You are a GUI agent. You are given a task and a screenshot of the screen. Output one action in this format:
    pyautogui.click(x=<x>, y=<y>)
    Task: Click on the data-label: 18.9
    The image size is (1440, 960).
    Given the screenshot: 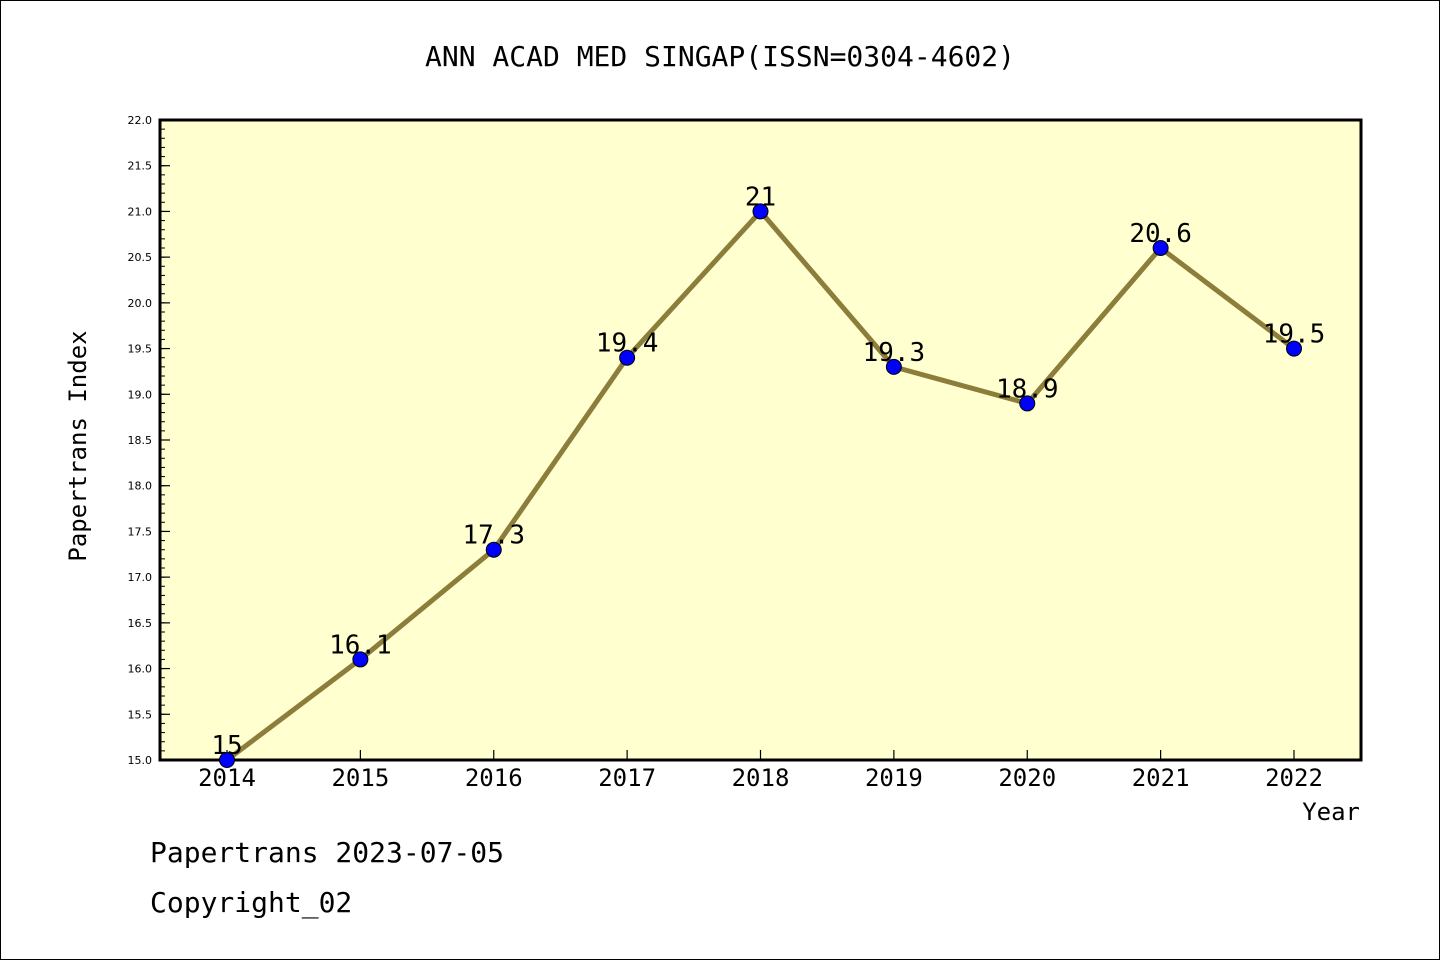 What is the action you would take?
    pyautogui.click(x=1027, y=389)
    